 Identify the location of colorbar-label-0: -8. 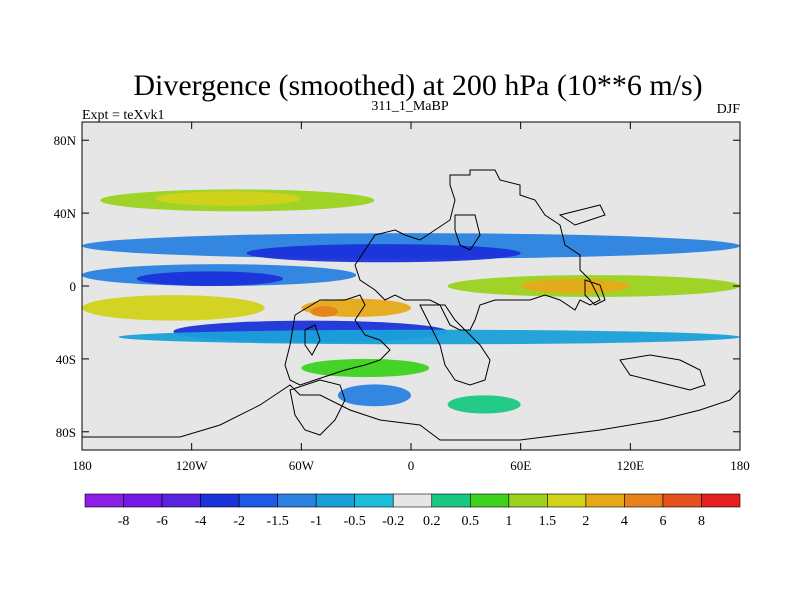
(124, 521).